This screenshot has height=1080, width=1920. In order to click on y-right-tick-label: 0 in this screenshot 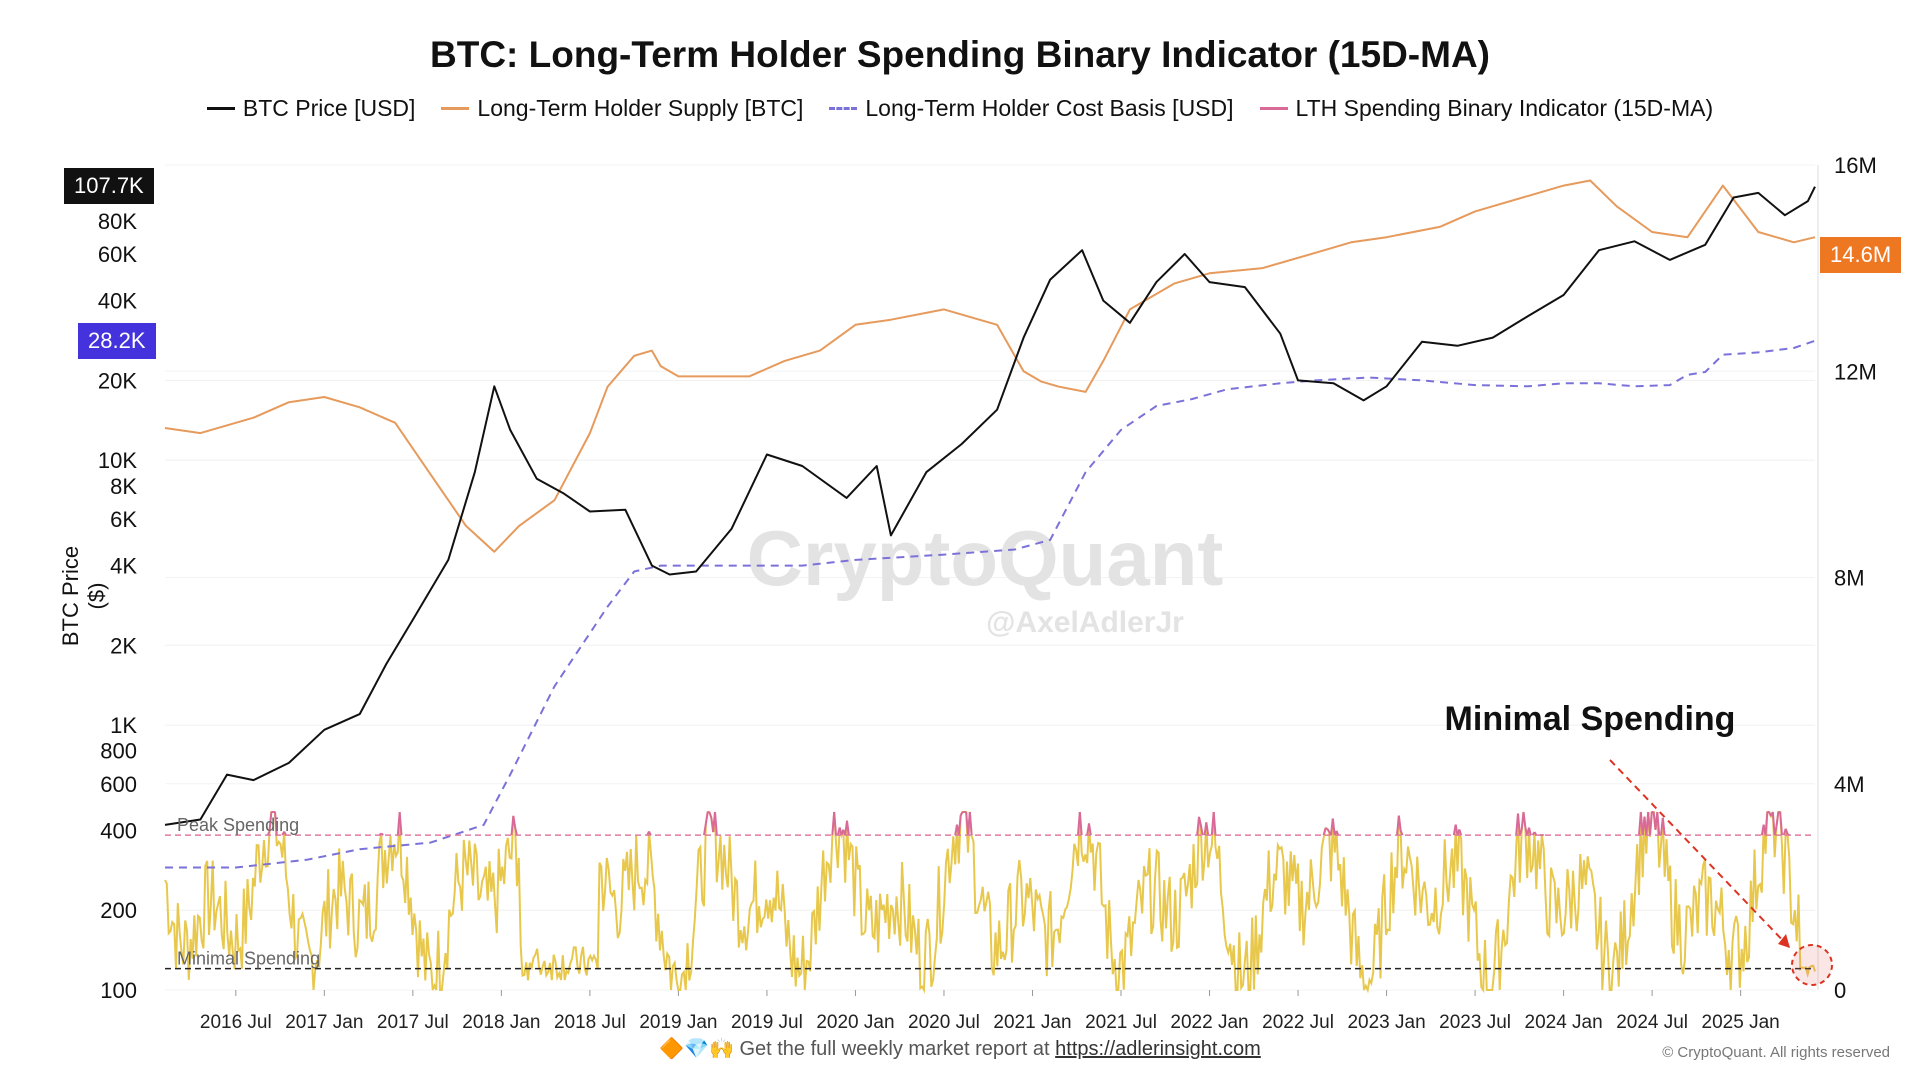, I will do `click(1840, 990)`.